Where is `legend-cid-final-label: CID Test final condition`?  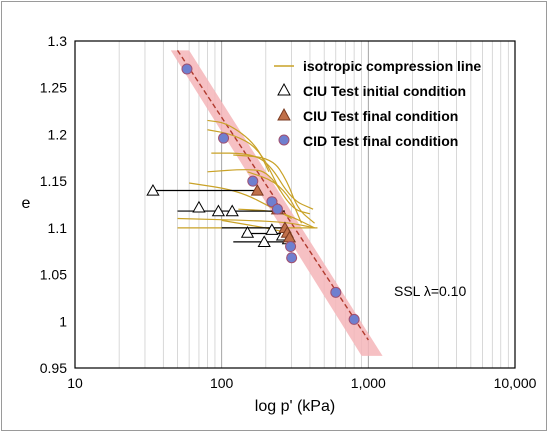
legend-cid-final-label: CID Test final condition is located at coordinates (380, 141).